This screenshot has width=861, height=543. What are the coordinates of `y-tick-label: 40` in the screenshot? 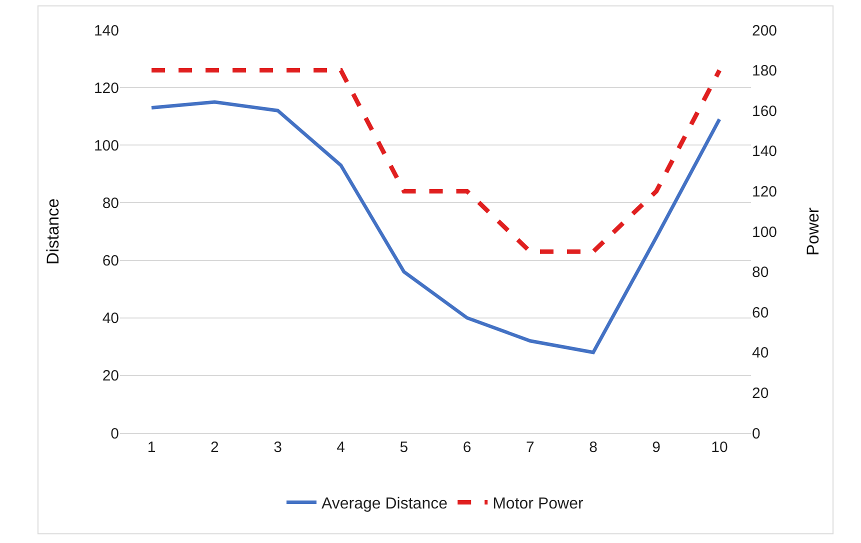 It's located at (110, 319).